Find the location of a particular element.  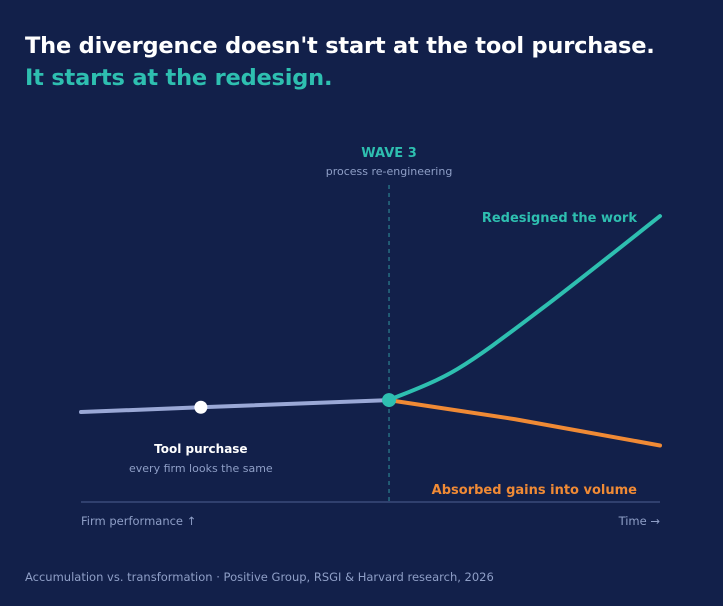

wave-3-sublabel: process re-engineering is located at coordinates (389, 171).